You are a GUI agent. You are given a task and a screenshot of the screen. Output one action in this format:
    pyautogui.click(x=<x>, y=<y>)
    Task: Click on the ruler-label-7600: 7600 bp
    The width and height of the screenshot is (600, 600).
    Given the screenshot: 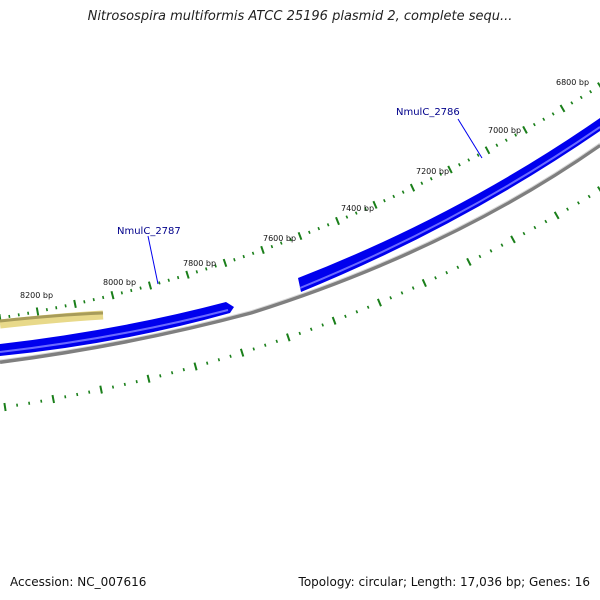 What is the action you would take?
    pyautogui.click(x=279, y=238)
    